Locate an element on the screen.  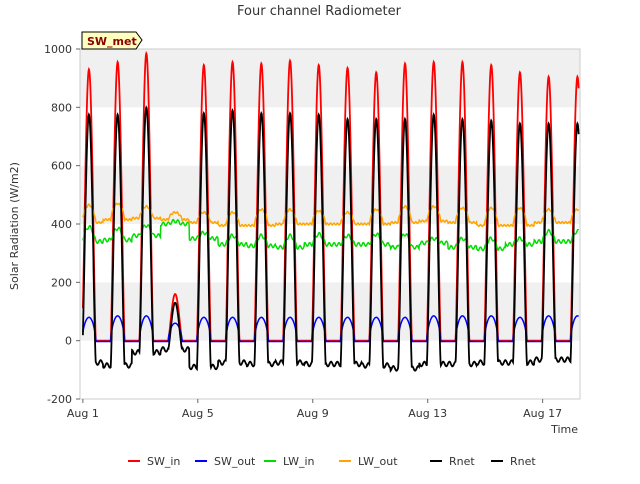
legend-item: LW_out is located at coordinates (368, 461).